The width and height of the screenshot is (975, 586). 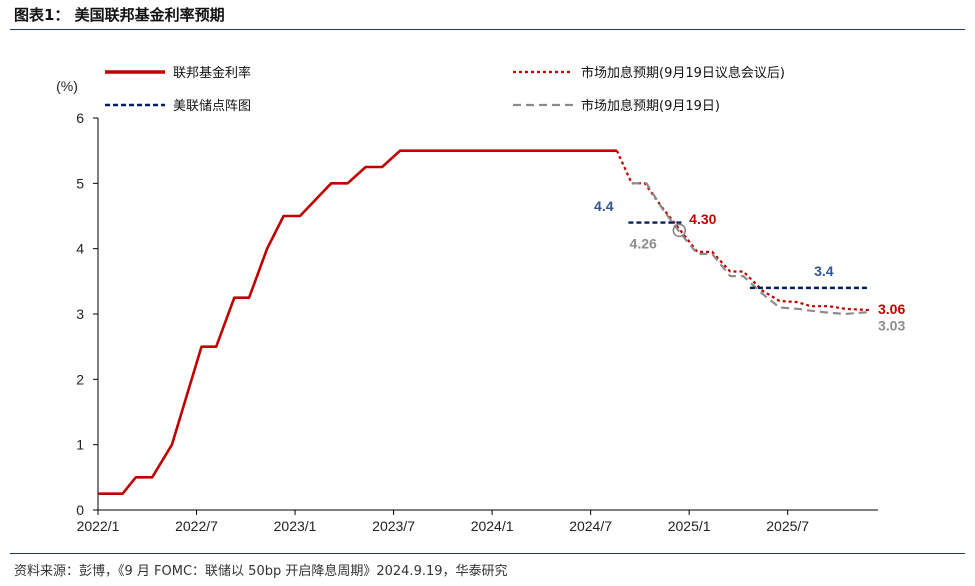 What do you see at coordinates (787, 526) in the screenshot?
I see `x-tick-label: 2025/7` at bounding box center [787, 526].